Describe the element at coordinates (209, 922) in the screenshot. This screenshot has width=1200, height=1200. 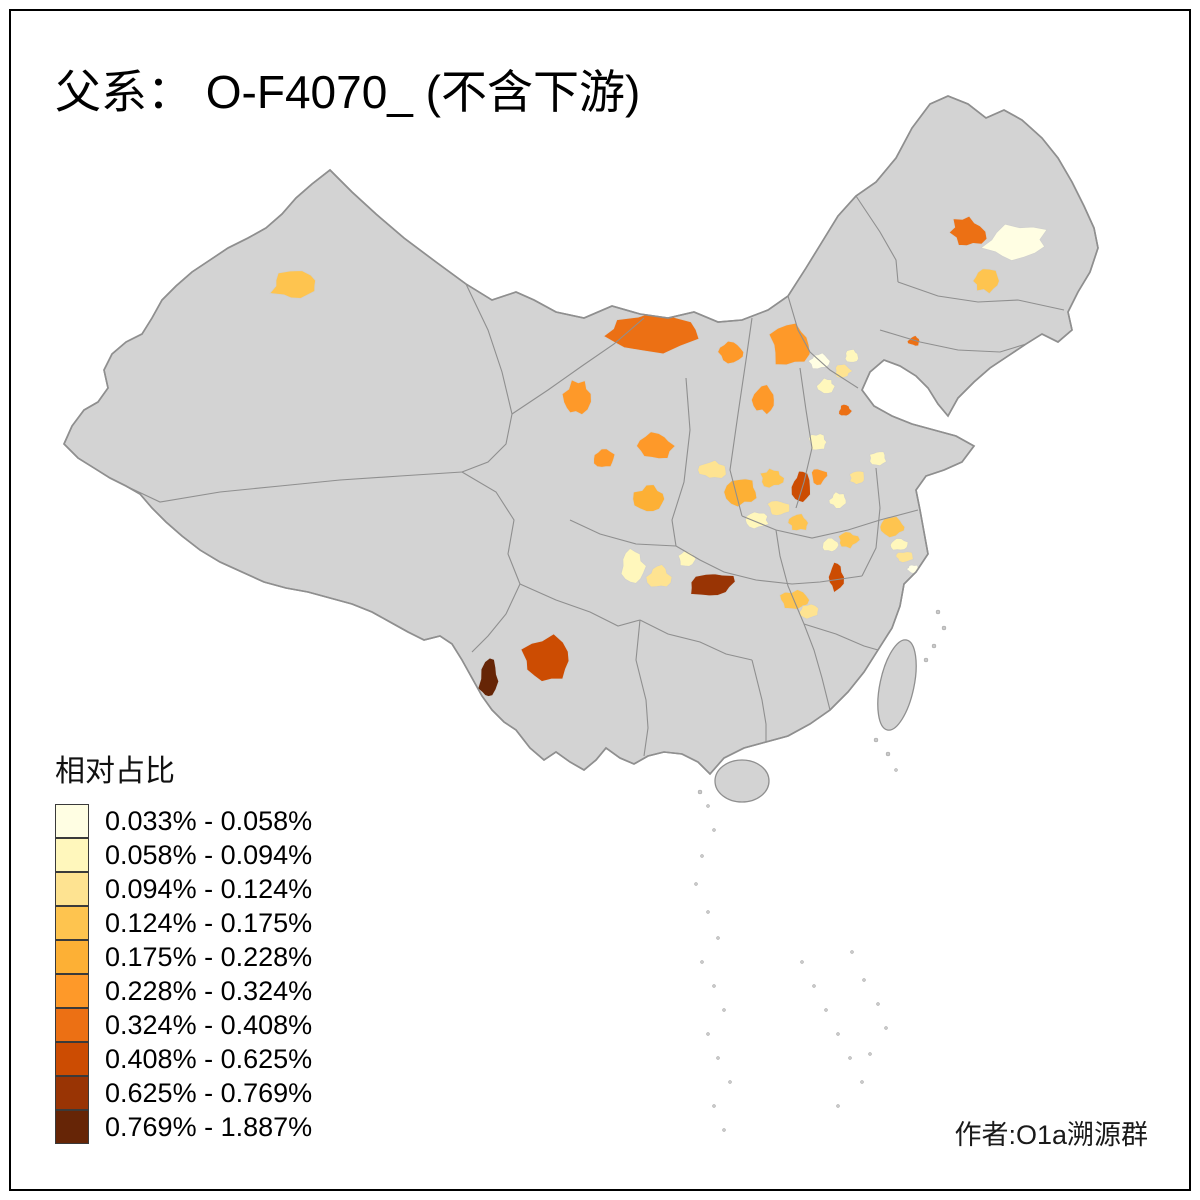
I see `legend-label: 0.124% - 0.175%` at that location.